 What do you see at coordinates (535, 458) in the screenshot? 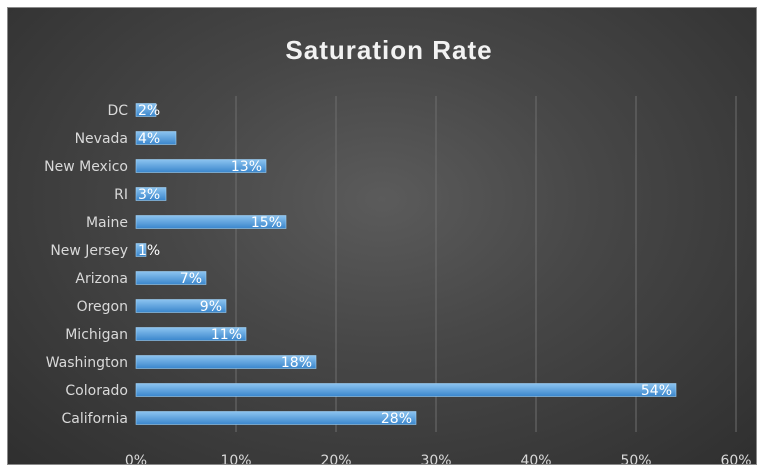
I see `x-tick-label-40: 40%` at bounding box center [535, 458].